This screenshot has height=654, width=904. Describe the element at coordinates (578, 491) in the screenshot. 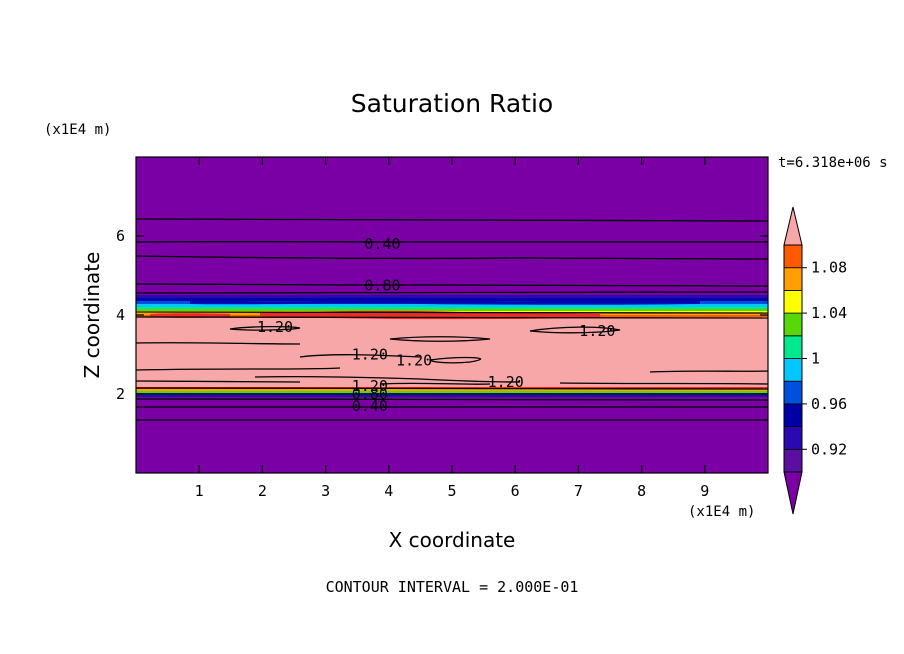

I see `x-tick-label: 7` at that location.